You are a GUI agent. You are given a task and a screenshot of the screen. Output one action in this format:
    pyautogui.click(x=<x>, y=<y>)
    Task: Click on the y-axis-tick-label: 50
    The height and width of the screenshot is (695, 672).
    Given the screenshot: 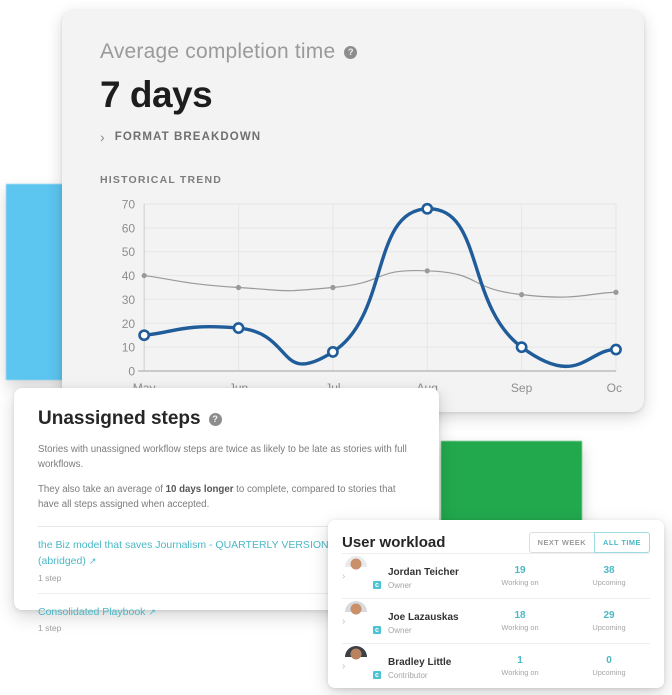 What is the action you would take?
    pyautogui.click(x=129, y=252)
    